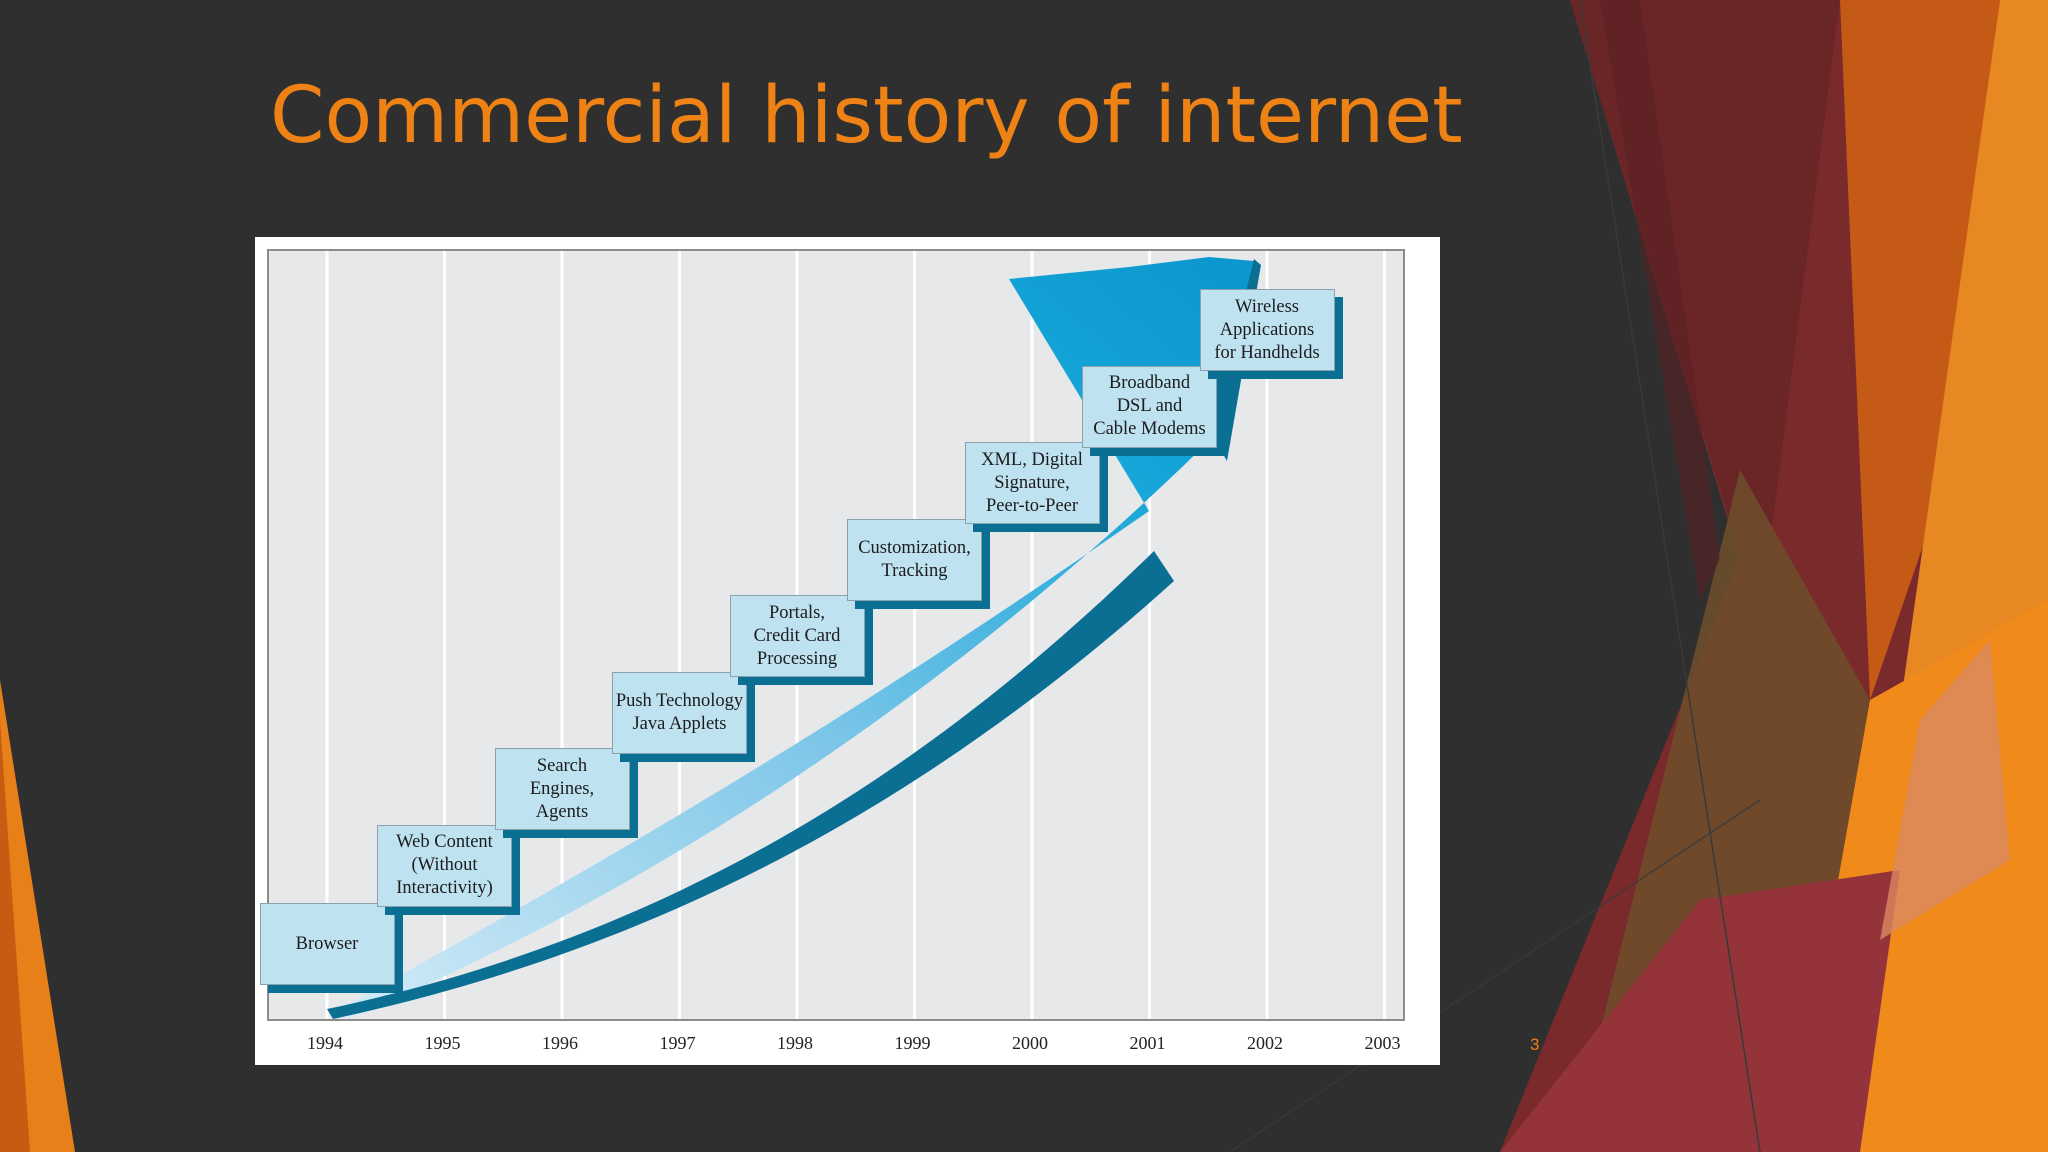 Image resolution: width=2048 pixels, height=1152 pixels. What do you see at coordinates (1030, 1043) in the screenshot?
I see `year-label-2000: 2000` at bounding box center [1030, 1043].